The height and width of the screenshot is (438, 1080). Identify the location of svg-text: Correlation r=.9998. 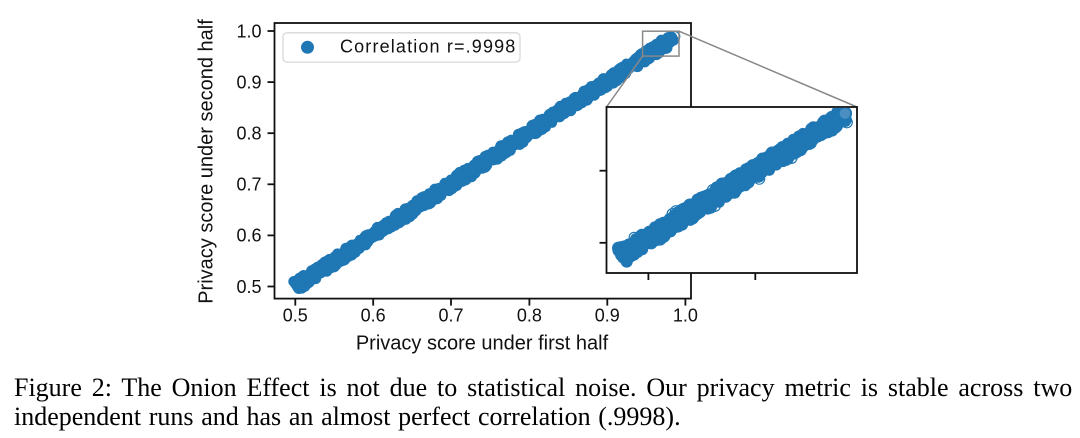
(428, 46).